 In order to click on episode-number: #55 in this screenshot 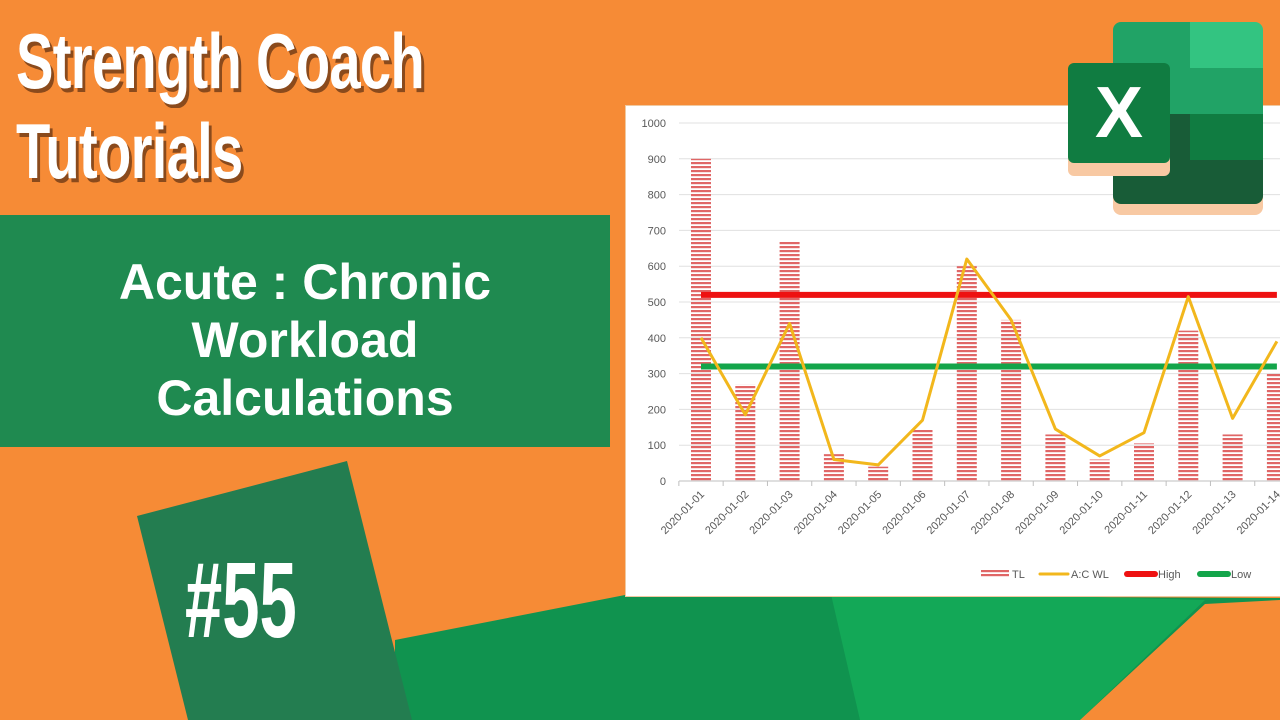, I will do `click(241, 599)`.